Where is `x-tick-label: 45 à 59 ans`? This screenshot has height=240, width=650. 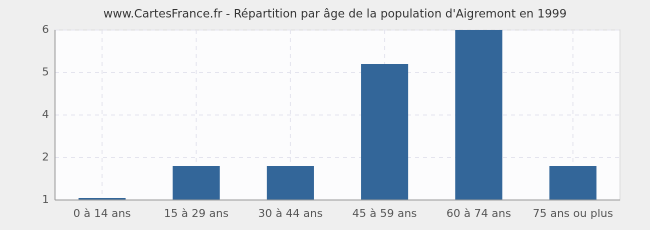 x-tick-label: 45 à 59 ans is located at coordinates (384, 213).